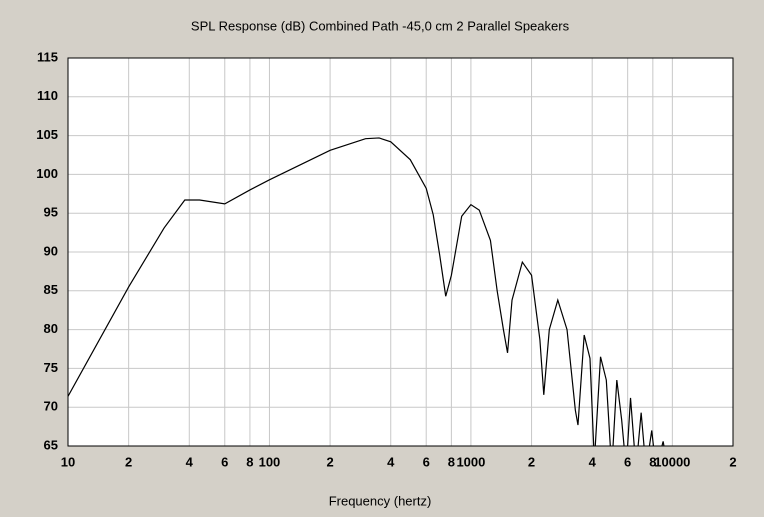 This screenshot has height=517, width=764. I want to click on y-tick-label: 70, so click(51, 406).